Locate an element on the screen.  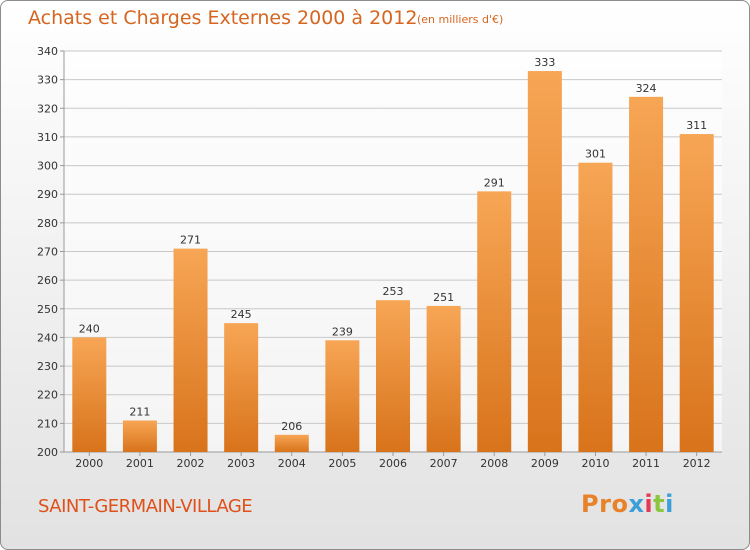
y-tick-label: 310 is located at coordinates (47, 137).